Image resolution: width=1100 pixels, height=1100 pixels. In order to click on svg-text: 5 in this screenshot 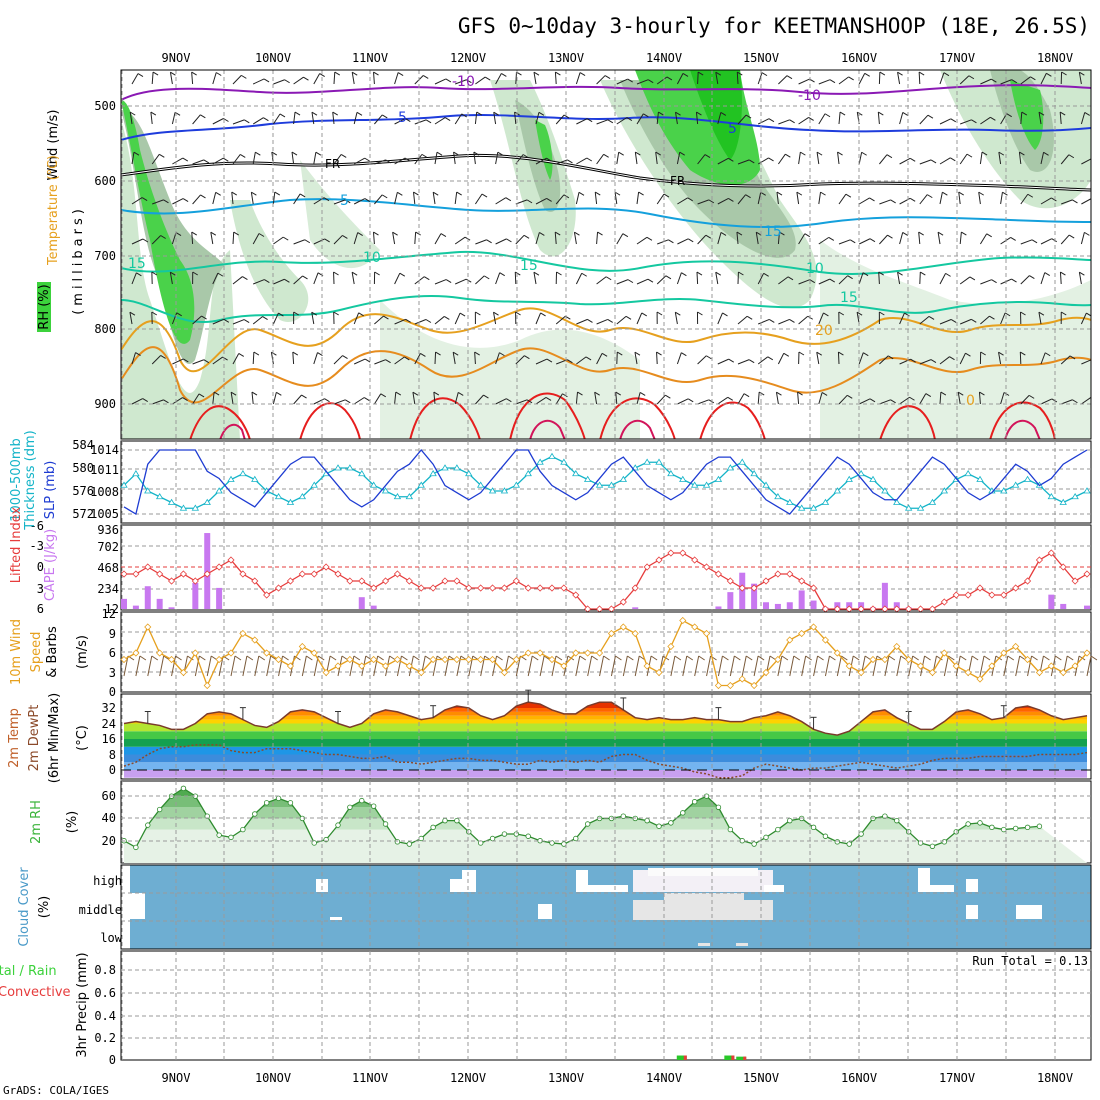, I will do `click(402, 118)`.